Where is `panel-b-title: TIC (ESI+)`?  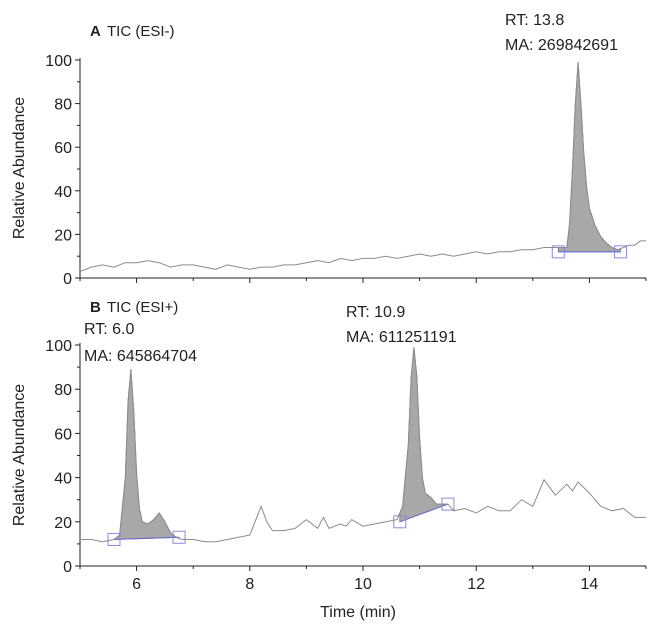 panel-b-title: TIC (ESI+) is located at coordinates (142, 307).